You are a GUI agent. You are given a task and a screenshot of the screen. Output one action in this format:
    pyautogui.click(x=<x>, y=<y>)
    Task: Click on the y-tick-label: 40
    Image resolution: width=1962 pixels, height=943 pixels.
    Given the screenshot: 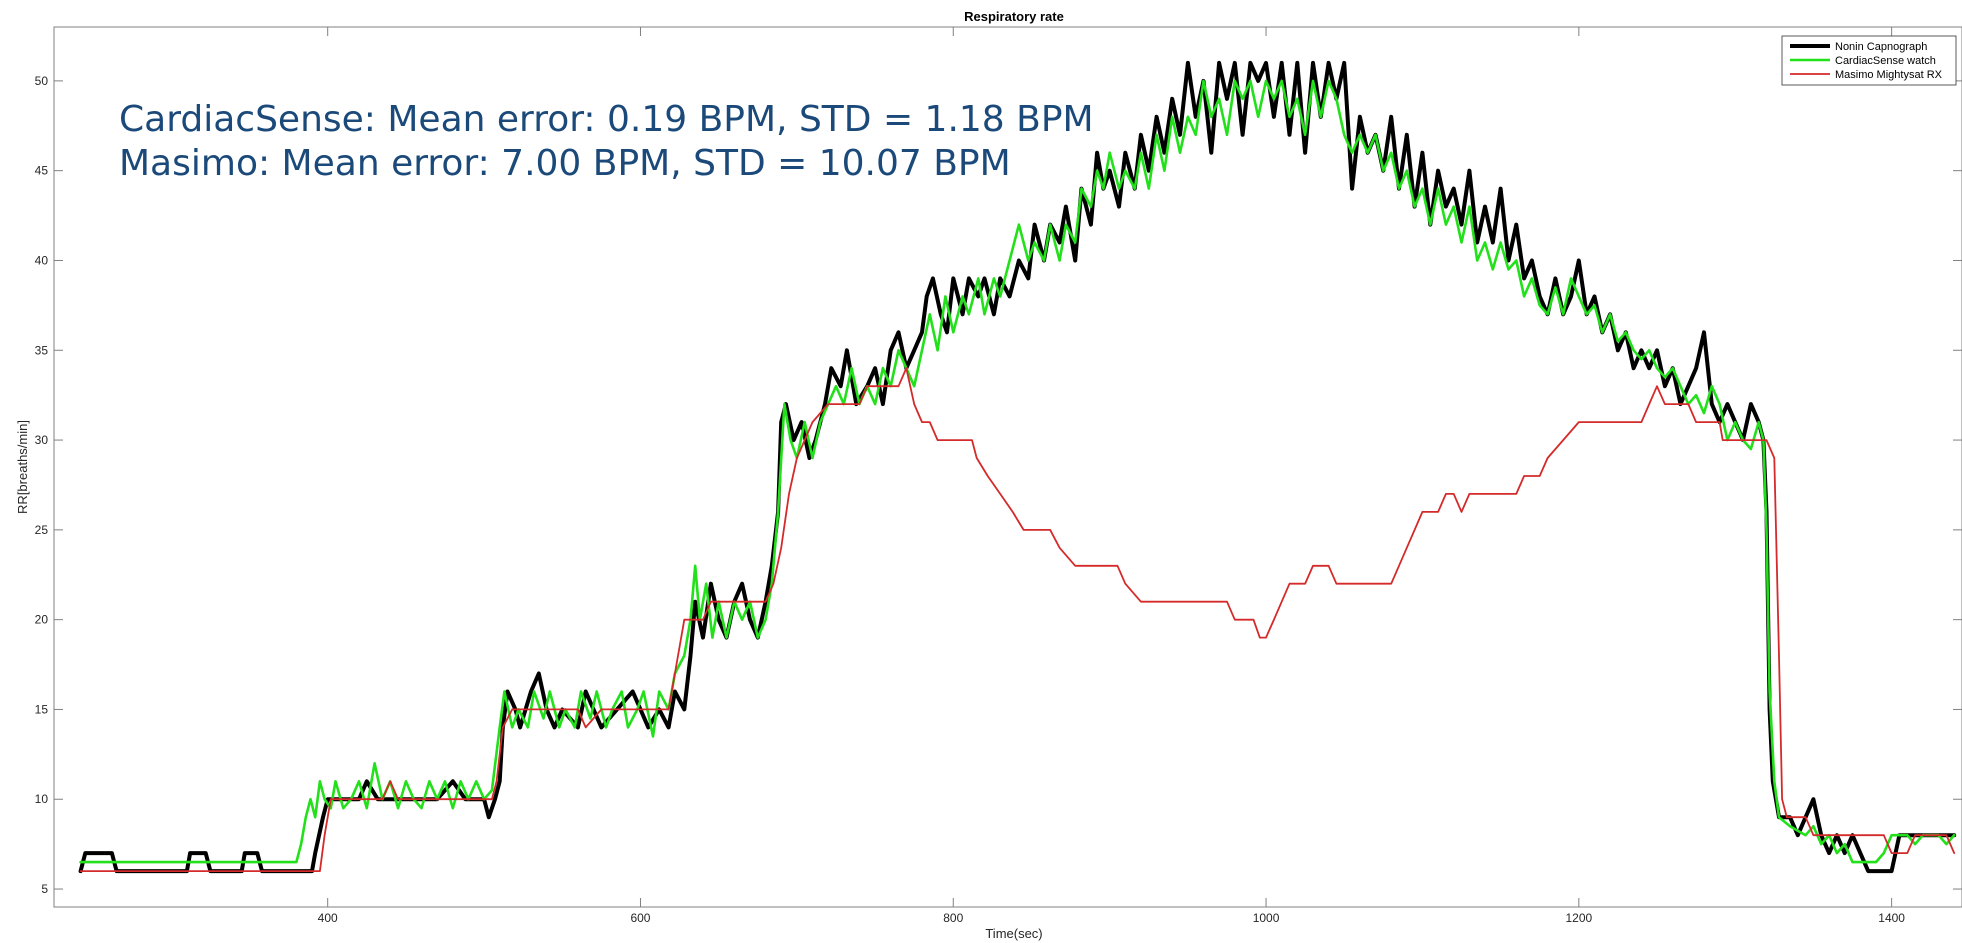 What is the action you would take?
    pyautogui.click(x=42, y=260)
    